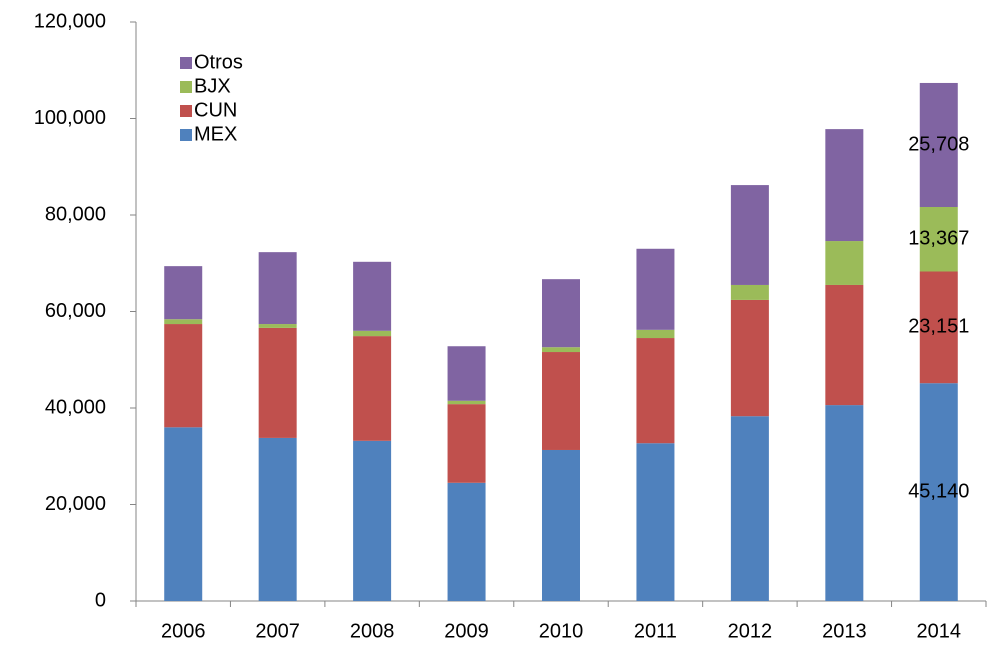 This screenshot has height=648, width=988. I want to click on x-tick-label: 2007, so click(277, 631).